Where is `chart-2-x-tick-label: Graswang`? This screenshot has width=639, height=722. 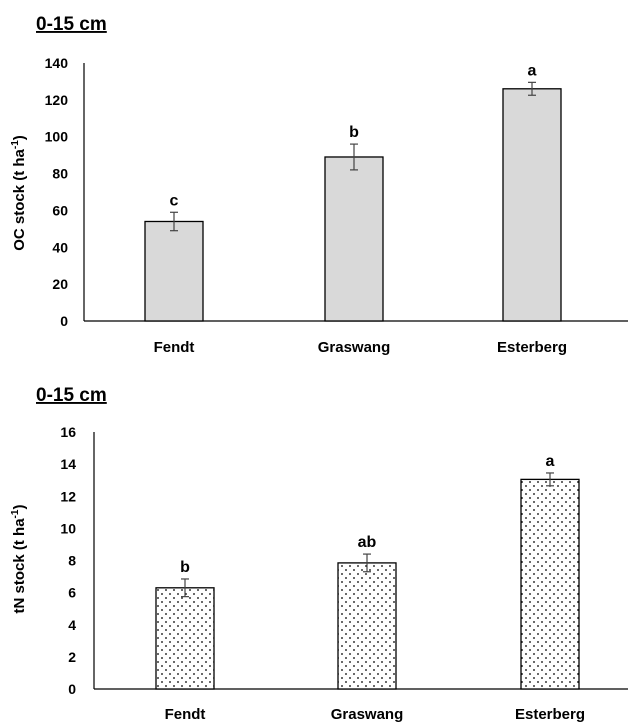
chart-2-x-tick-label: Graswang is located at coordinates (367, 714).